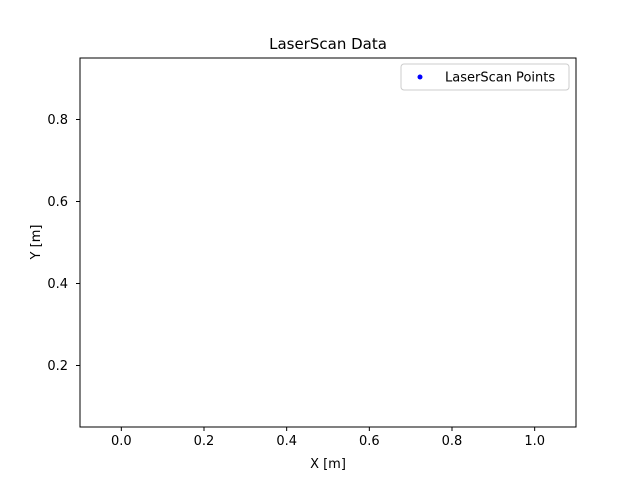  Describe the element at coordinates (57, 284) in the screenshot. I see `y-tick-label: 0.4` at that location.